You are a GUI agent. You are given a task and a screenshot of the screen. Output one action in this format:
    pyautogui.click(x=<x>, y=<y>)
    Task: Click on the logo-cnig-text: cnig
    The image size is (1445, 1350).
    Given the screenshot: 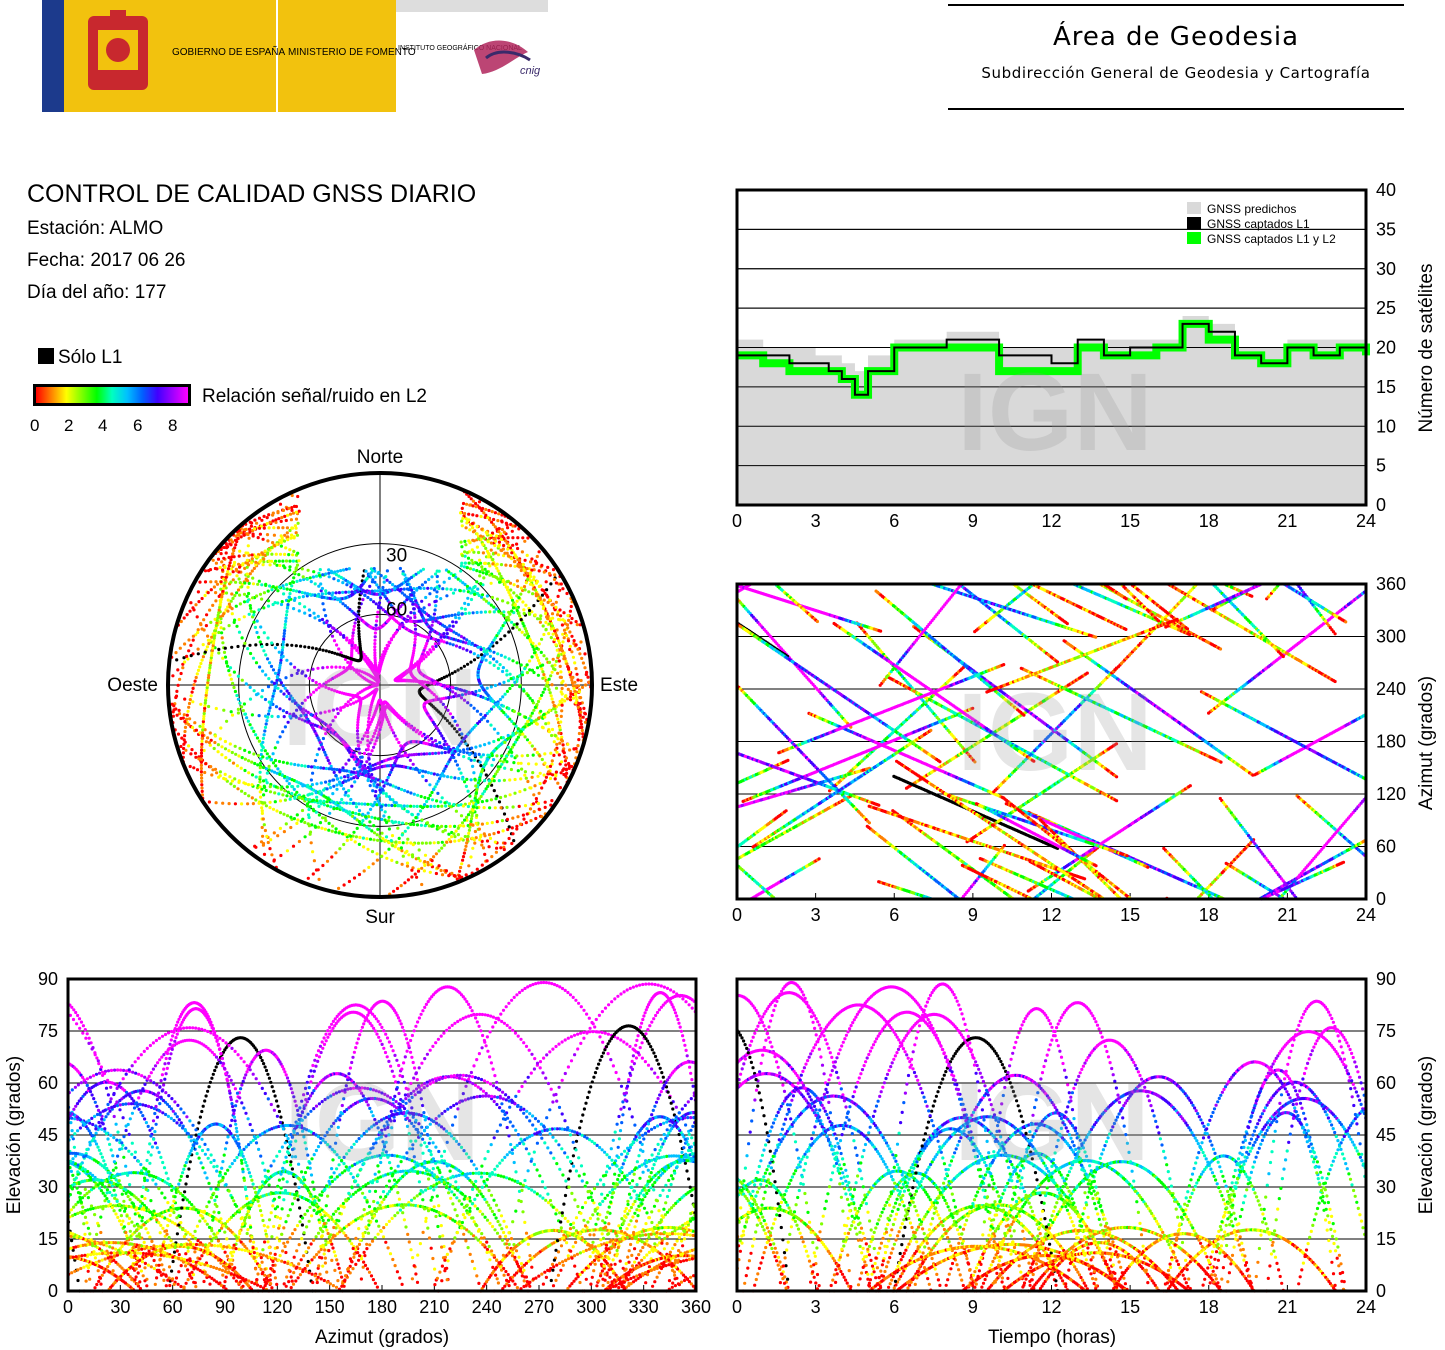 What is the action you would take?
    pyautogui.click(x=530, y=71)
    